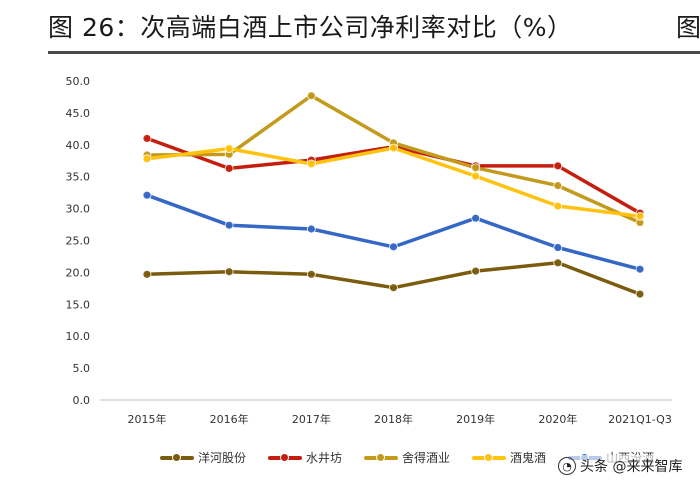  Describe the element at coordinates (426, 458) in the screenshot. I see `legend-label: 舍得酒业` at that location.